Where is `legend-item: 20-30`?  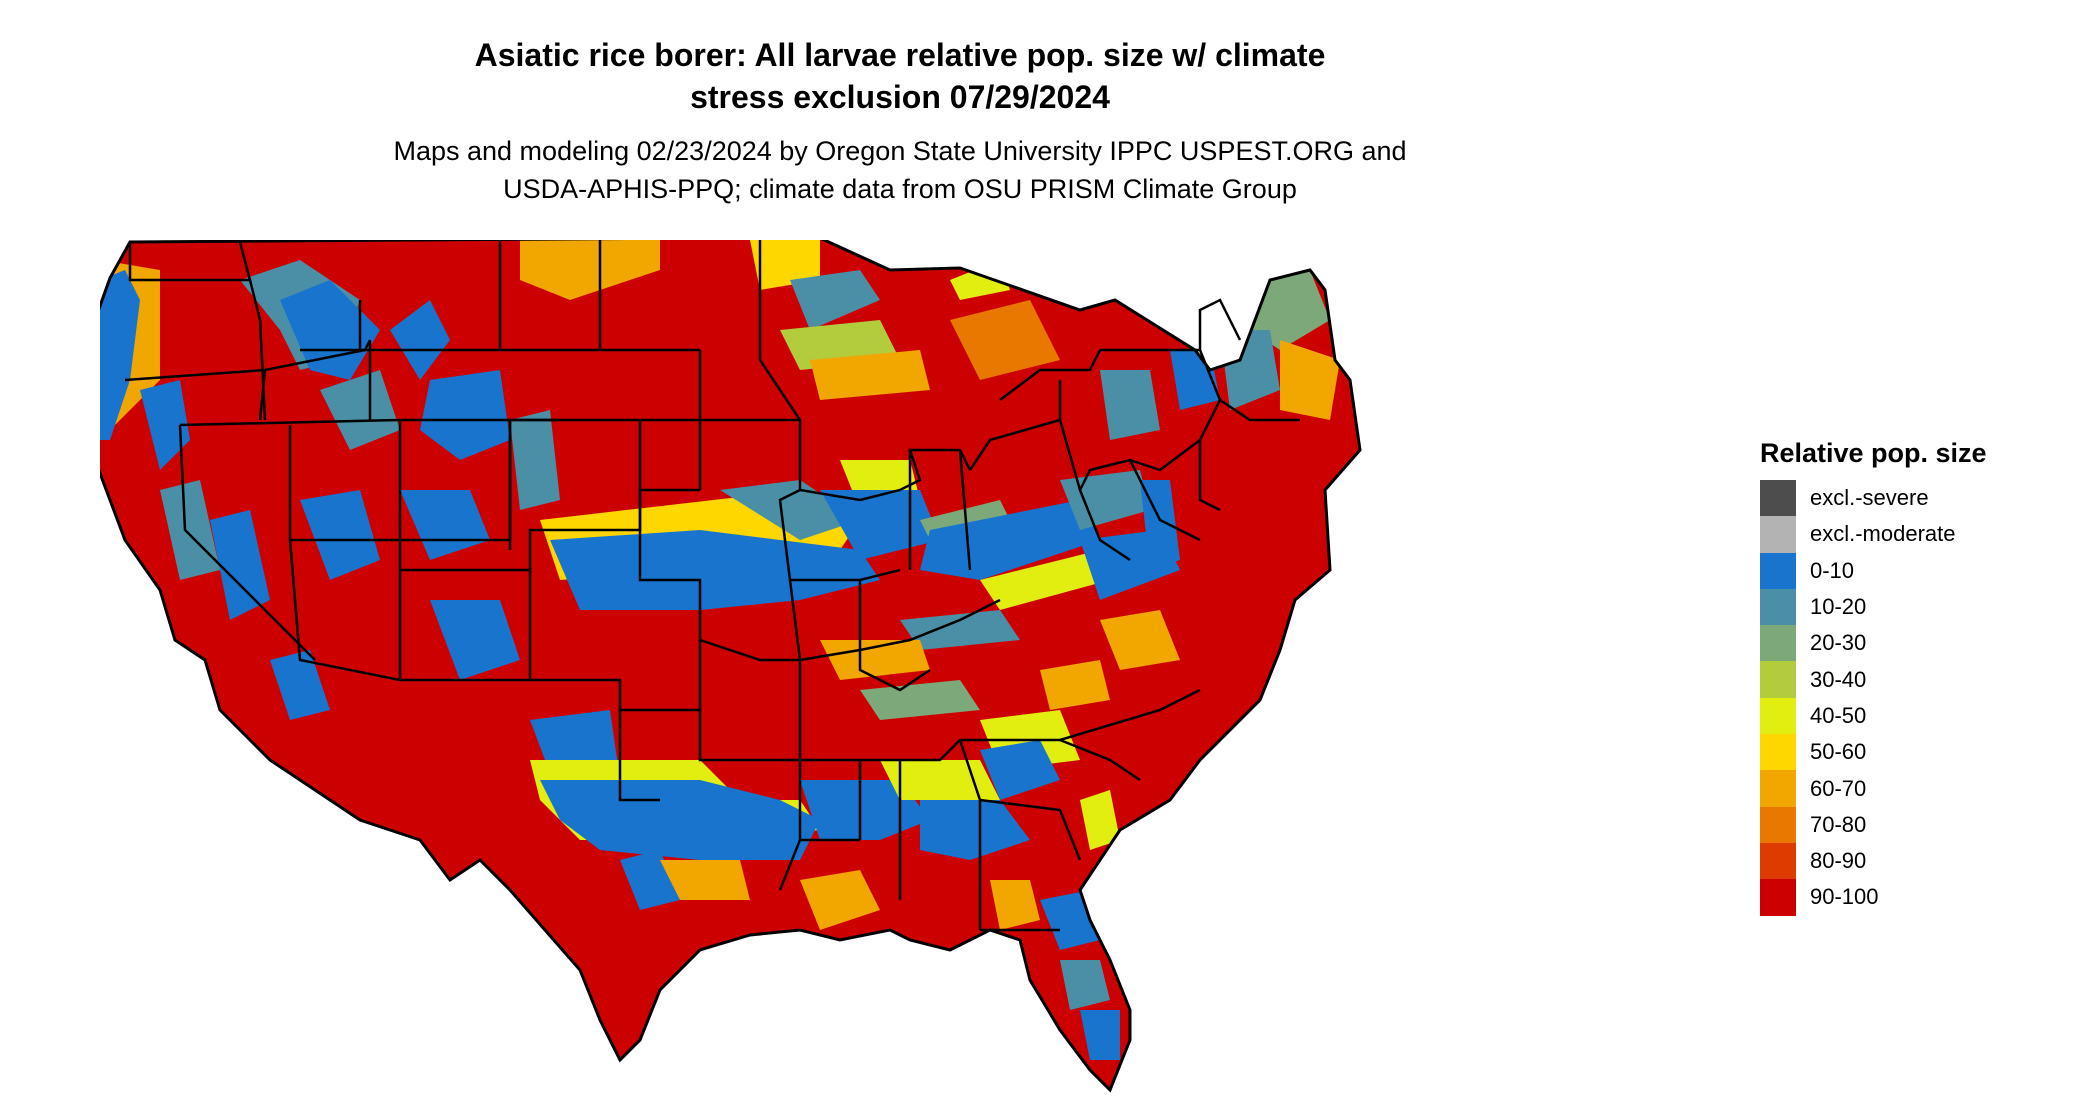 legend-item: 20-30 is located at coordinates (1910, 643).